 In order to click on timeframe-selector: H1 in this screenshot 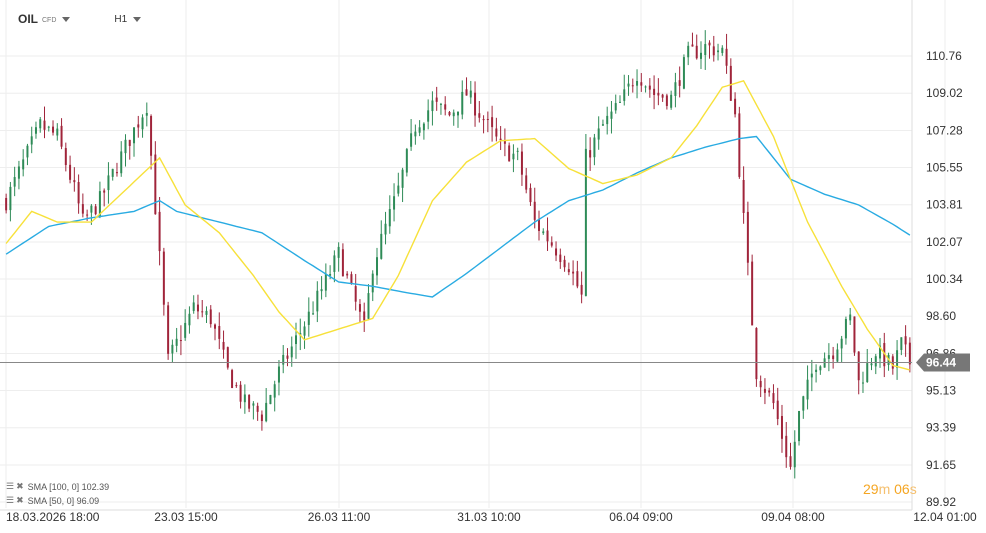, I will do `click(121, 19)`.